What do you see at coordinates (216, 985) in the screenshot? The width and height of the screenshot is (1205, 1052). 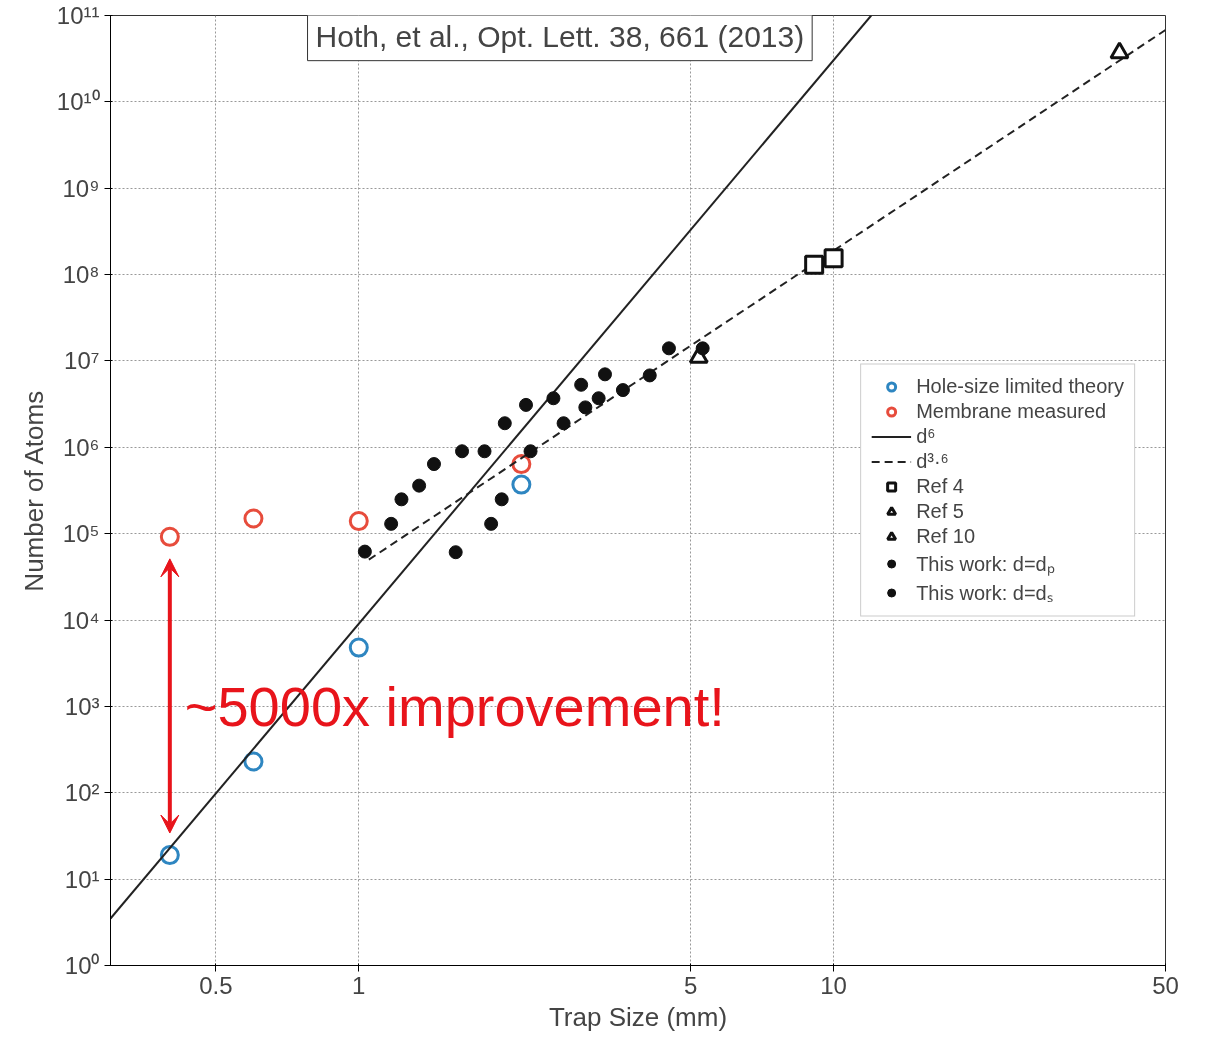 I see `x-tick-label: 0.5` at bounding box center [216, 985].